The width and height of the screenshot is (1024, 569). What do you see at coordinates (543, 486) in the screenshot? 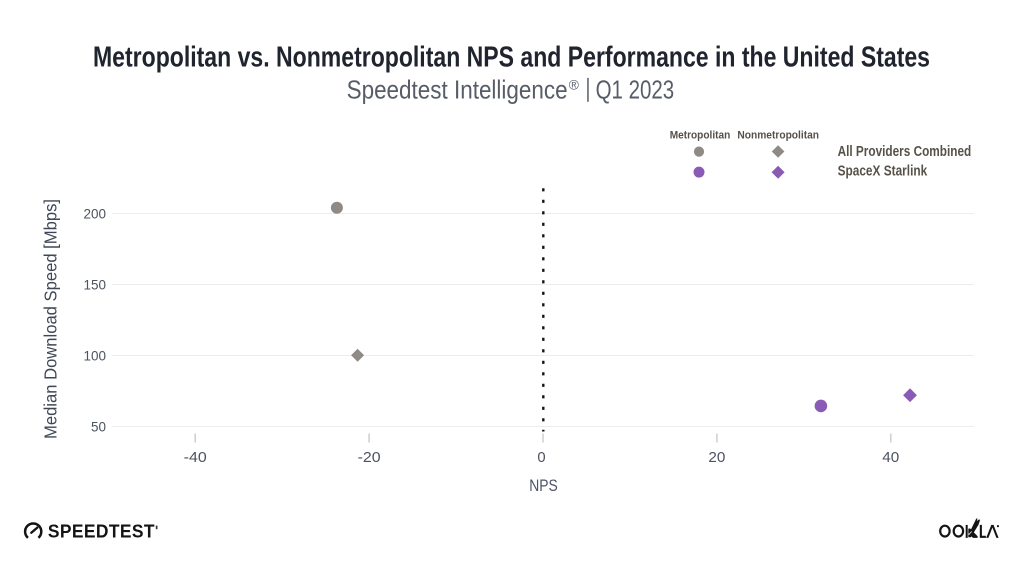
I see `svg-text: NPS` at bounding box center [543, 486].